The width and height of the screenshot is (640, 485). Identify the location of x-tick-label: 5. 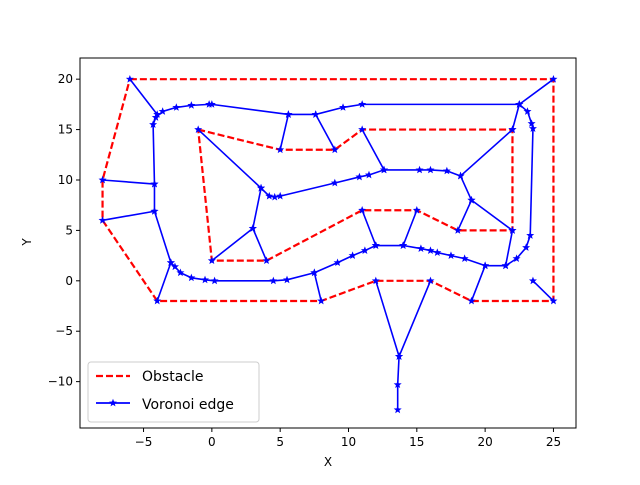
(280, 442).